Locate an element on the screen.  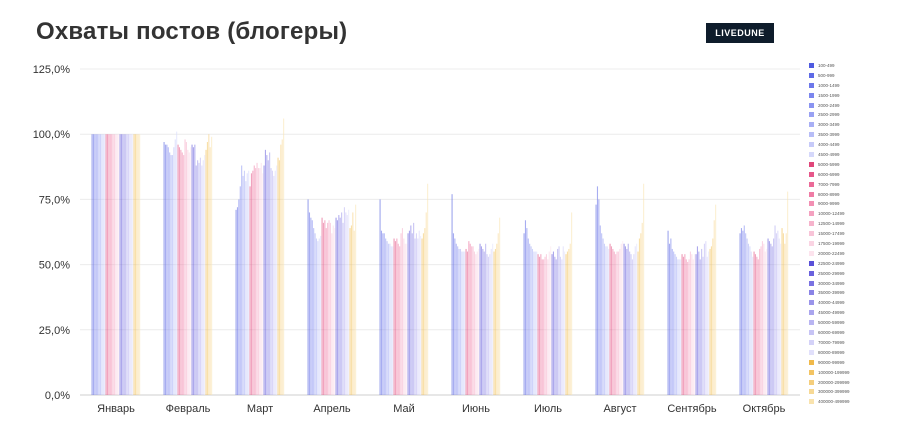
legend-item: 3000-3499 is located at coordinates (854, 125).